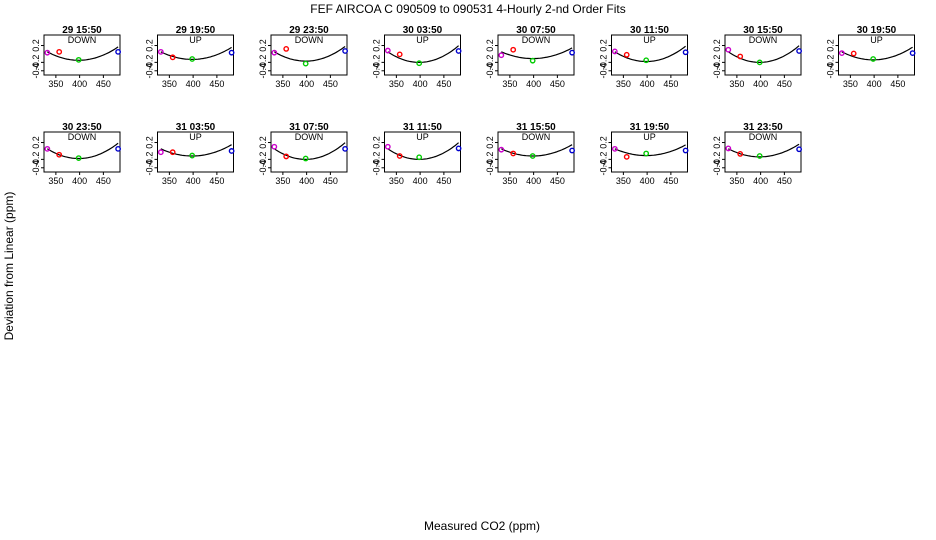 The image size is (936, 540). Describe the element at coordinates (877, 30) in the screenshot. I see `panel-title: 30 19:50` at that location.